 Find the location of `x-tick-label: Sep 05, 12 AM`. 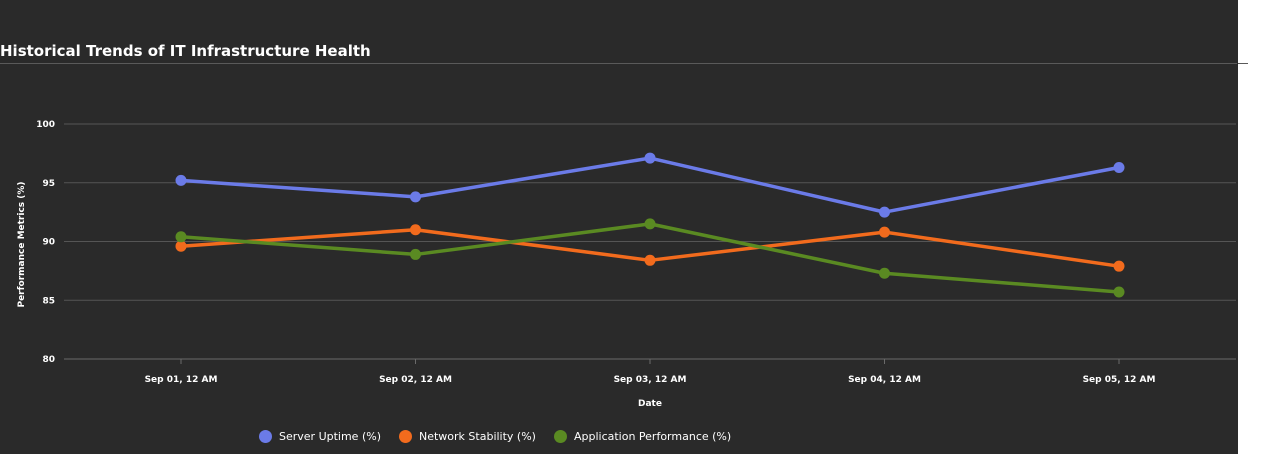

x-tick-label: Sep 05, 12 AM is located at coordinates (1119, 380).